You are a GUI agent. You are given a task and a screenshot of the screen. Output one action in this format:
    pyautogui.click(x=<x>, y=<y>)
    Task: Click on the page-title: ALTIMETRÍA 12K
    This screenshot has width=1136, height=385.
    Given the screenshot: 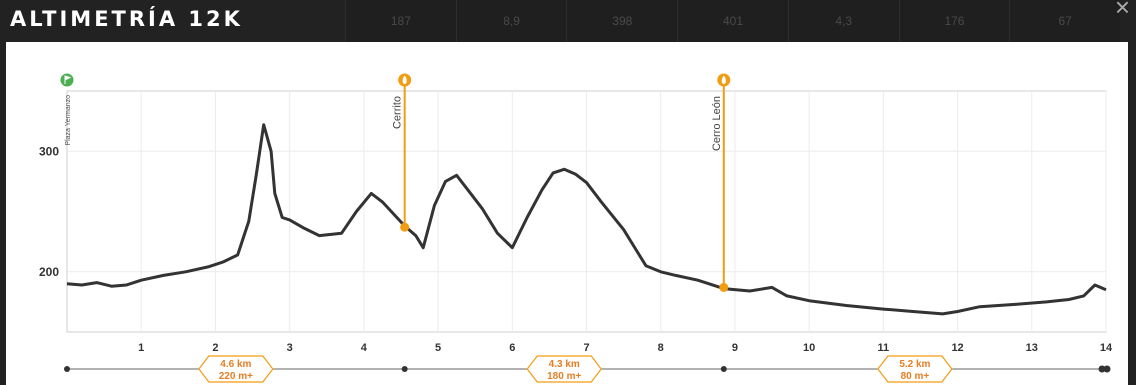 What is the action you would take?
    pyautogui.click(x=126, y=19)
    